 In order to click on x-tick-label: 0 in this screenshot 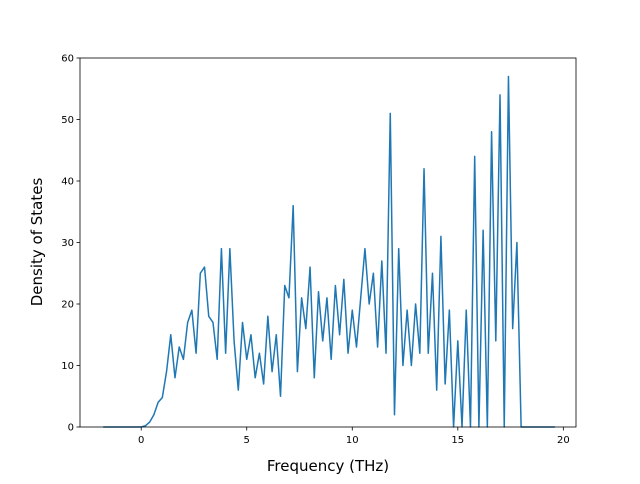, I will do `click(141, 440)`.